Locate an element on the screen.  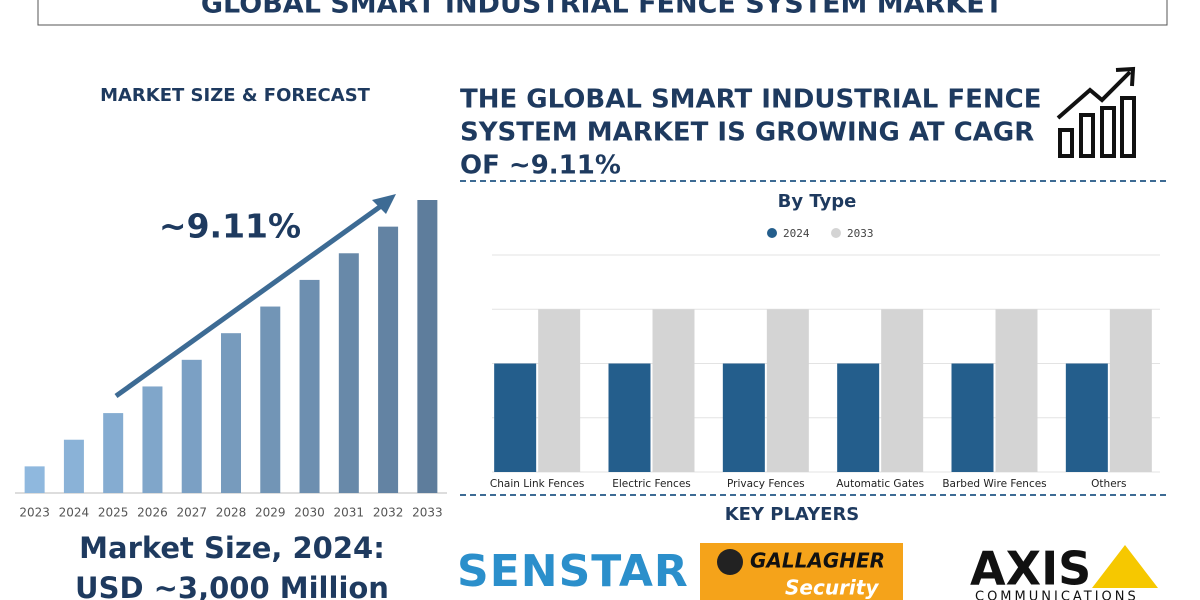
x-tick-label: 2028 is located at coordinates (231, 513).